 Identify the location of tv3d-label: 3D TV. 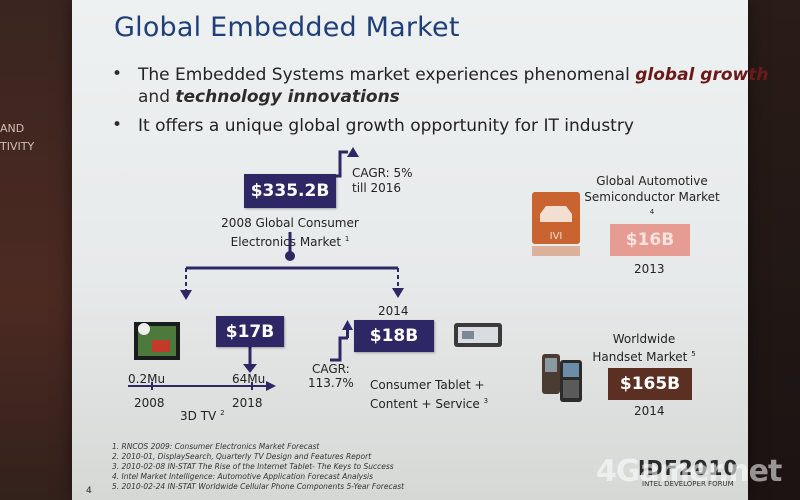
(198, 416).